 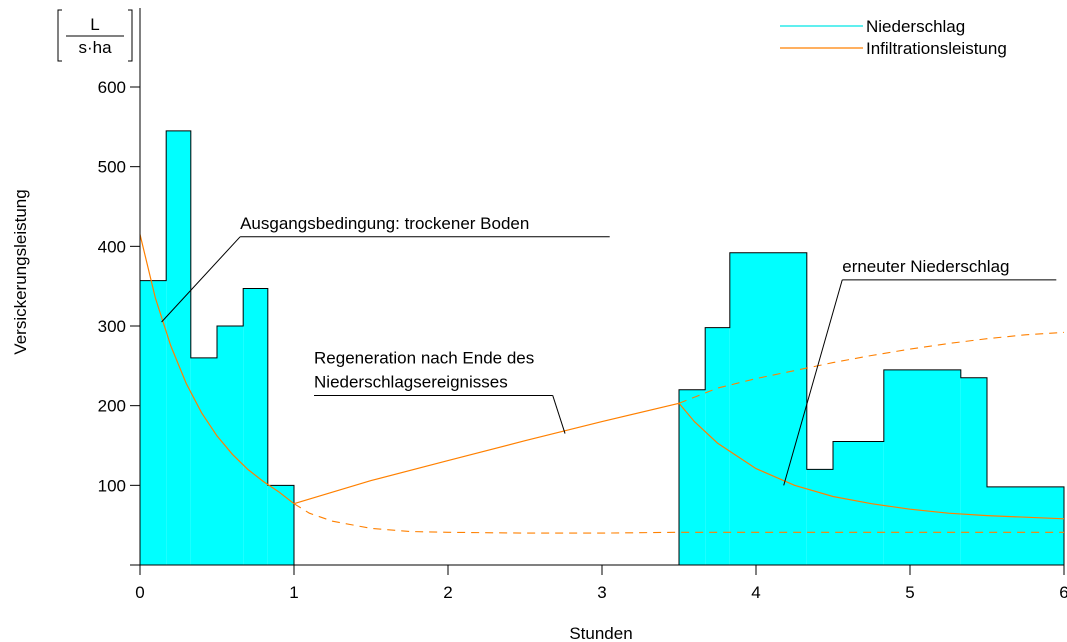 I want to click on unit-denominator: s·ha, so click(x=95, y=47).